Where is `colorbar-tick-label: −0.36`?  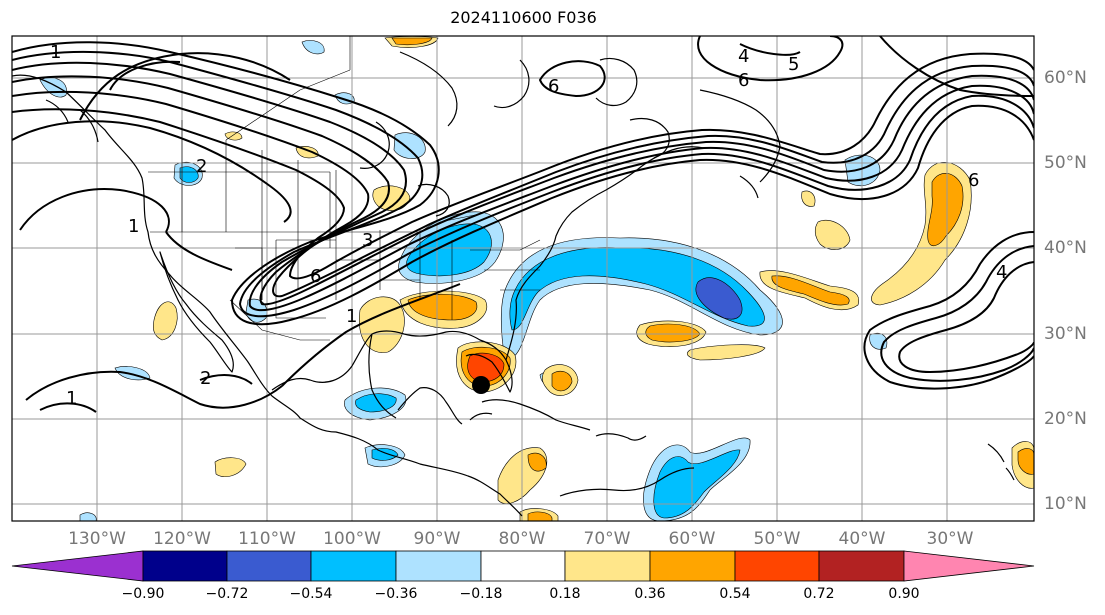 colorbar-tick-label: −0.36 is located at coordinates (396, 594).